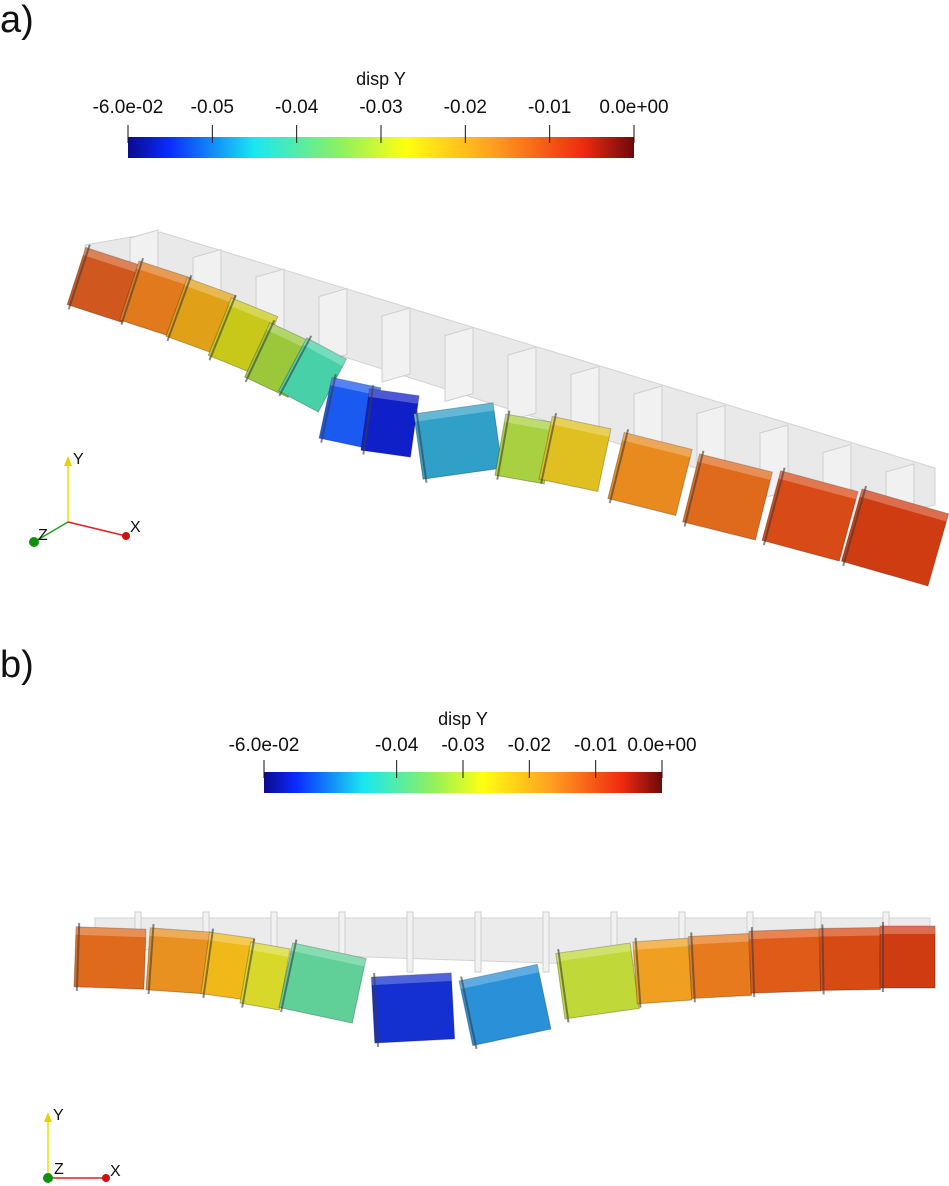 Image resolution: width=949 pixels, height=1186 pixels. I want to click on axis-y-label: Y, so click(78, 459).